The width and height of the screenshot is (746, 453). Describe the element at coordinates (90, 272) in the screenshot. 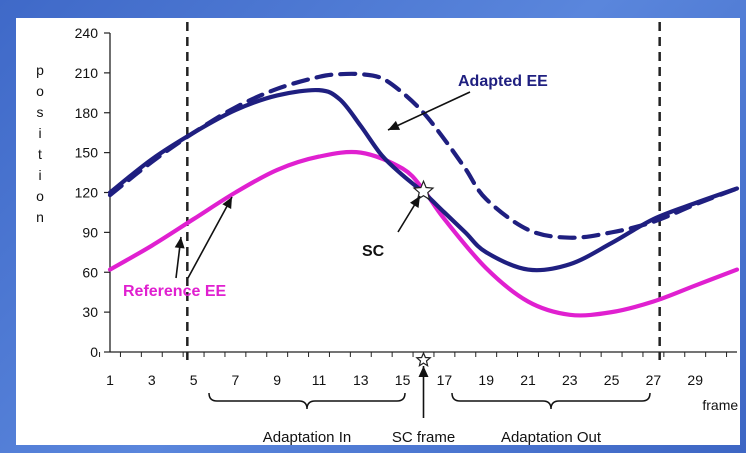

I see `y-tick-label: 60` at that location.